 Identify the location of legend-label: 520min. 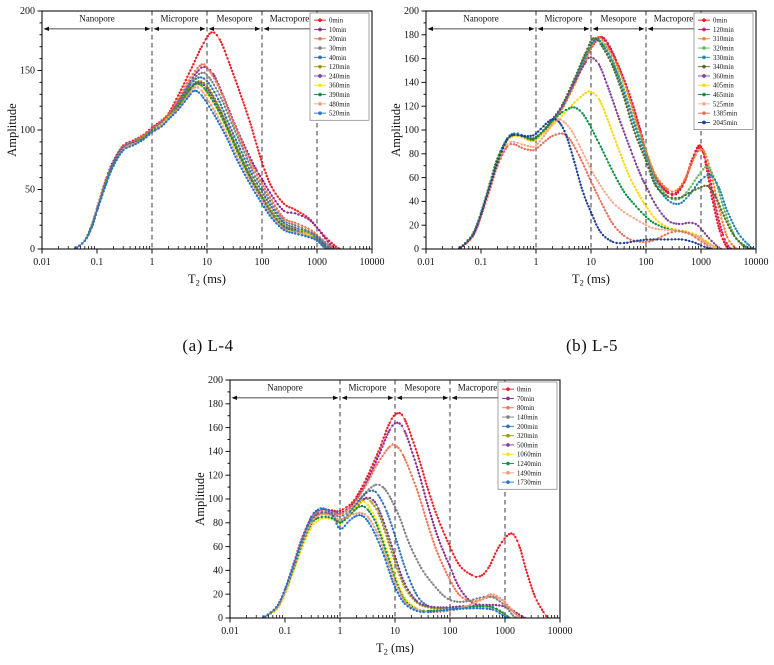
(339, 114).